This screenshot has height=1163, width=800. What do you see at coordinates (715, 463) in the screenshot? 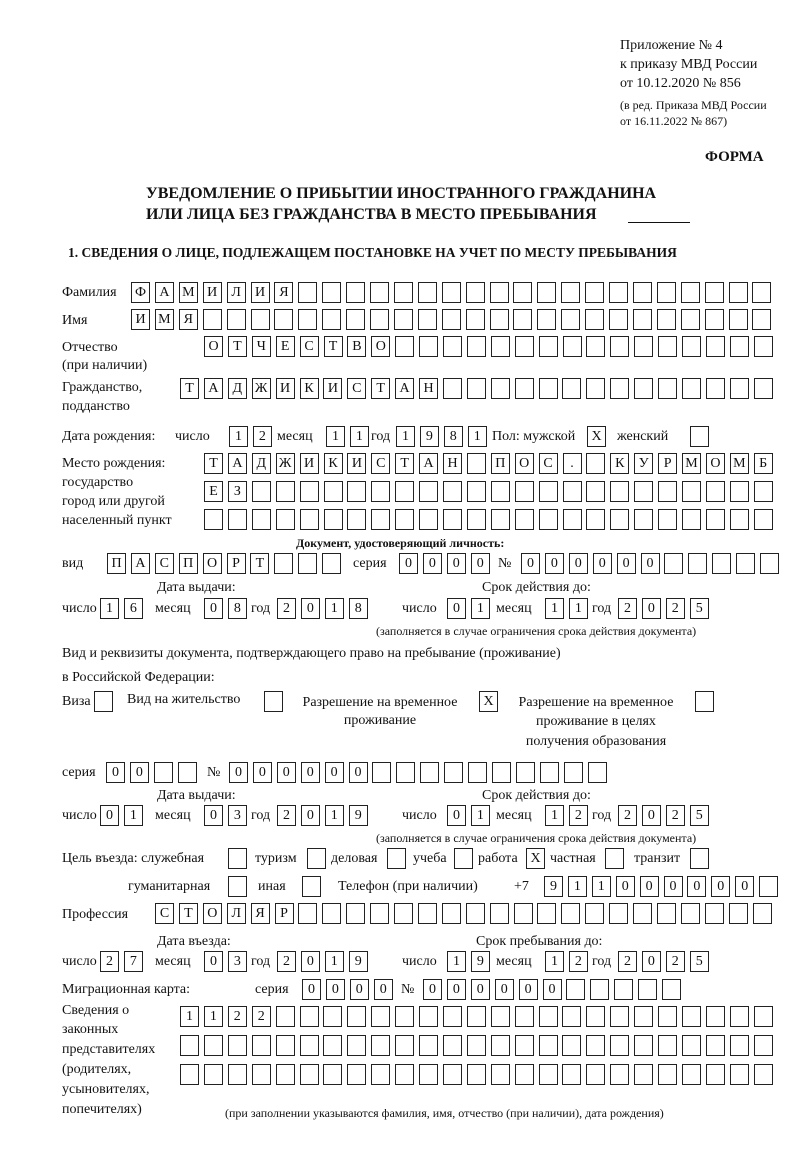
I see `char-box: О` at bounding box center [715, 463].